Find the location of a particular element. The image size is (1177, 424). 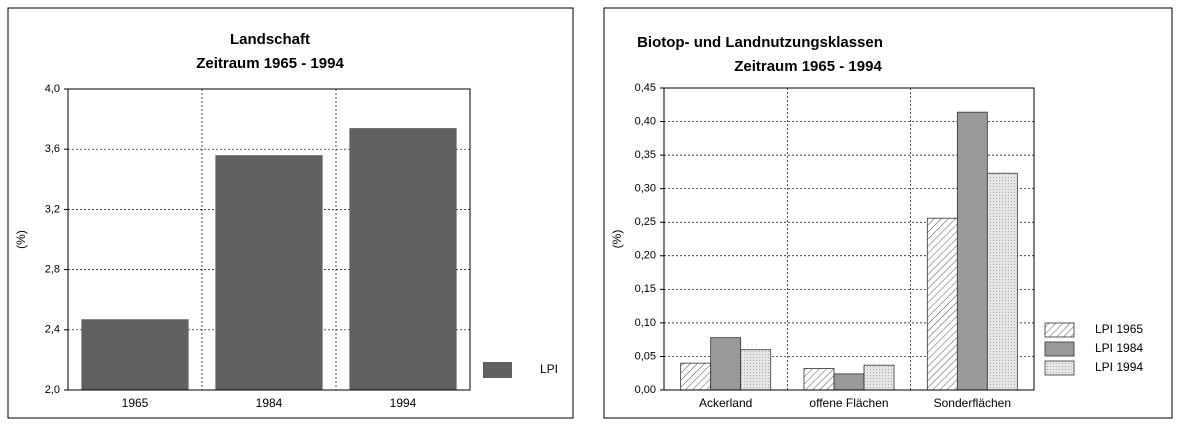

y-tick-label: 0,45 is located at coordinates (645, 88).